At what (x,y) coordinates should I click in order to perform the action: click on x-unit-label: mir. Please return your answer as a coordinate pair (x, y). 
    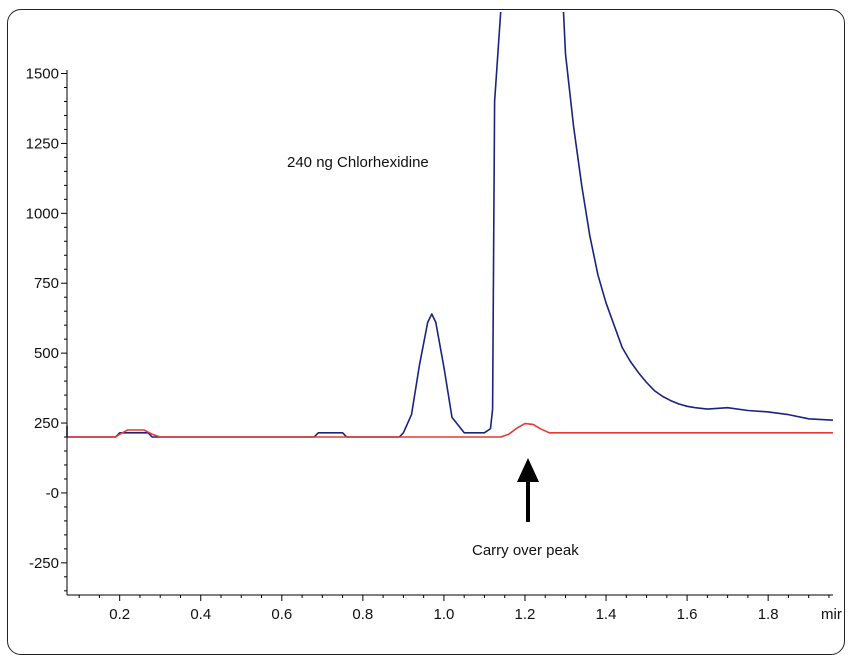
    Looking at the image, I should click on (831, 614).